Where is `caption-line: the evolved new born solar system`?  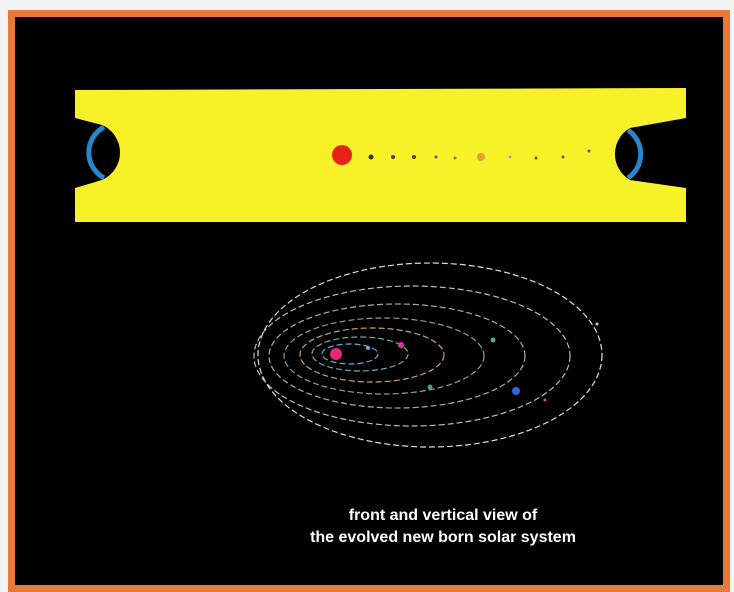 caption-line: the evolved new born solar system is located at coordinates (443, 537).